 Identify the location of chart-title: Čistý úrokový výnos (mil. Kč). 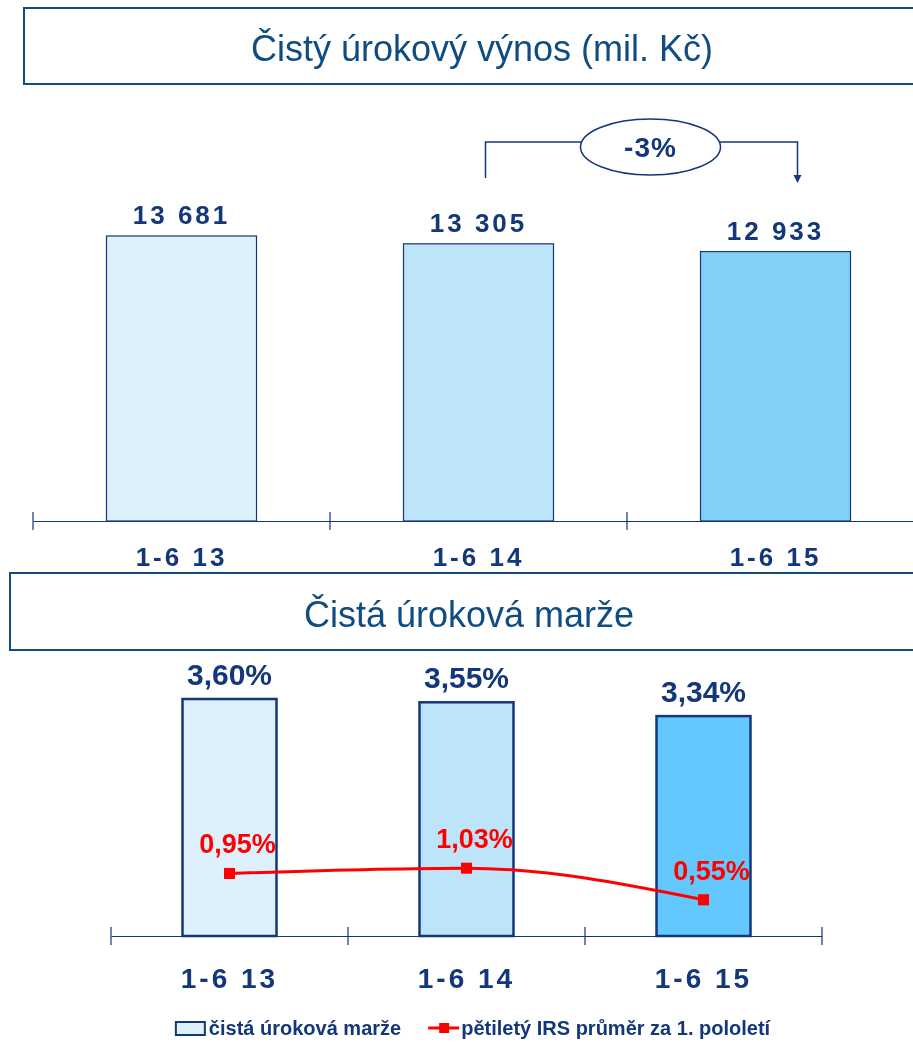
(482, 48).